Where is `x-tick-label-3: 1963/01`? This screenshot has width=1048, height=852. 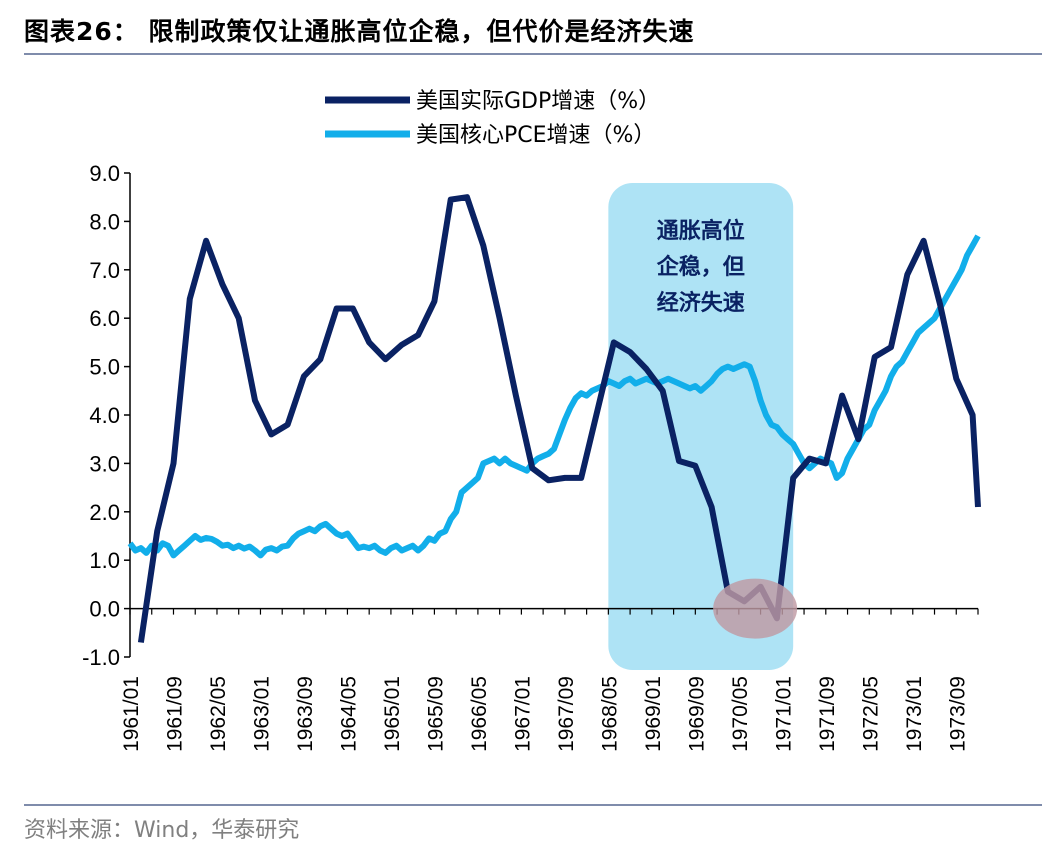
x-tick-label-3: 1963/01 is located at coordinates (261, 714).